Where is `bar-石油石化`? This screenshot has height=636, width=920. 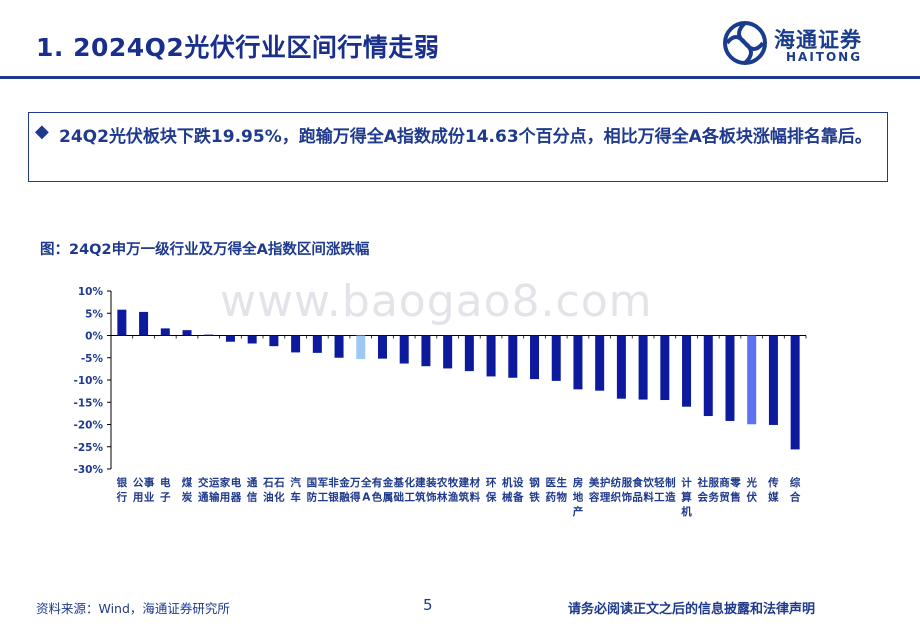
bar-石油石化 is located at coordinates (274, 341).